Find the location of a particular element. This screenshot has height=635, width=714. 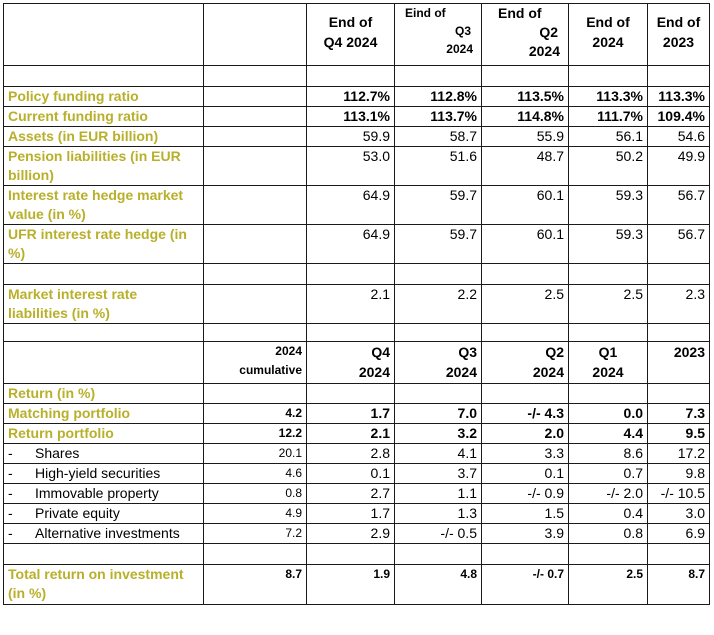

header-empty-cell is located at coordinates (255, 34).